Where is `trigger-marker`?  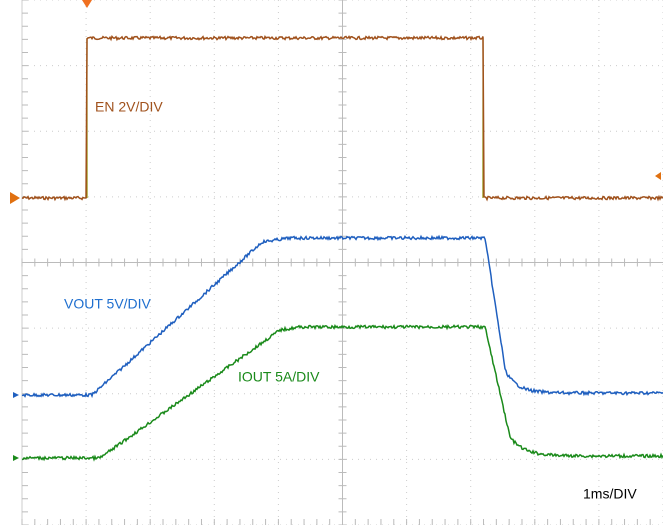 trigger-marker is located at coordinates (87, 4).